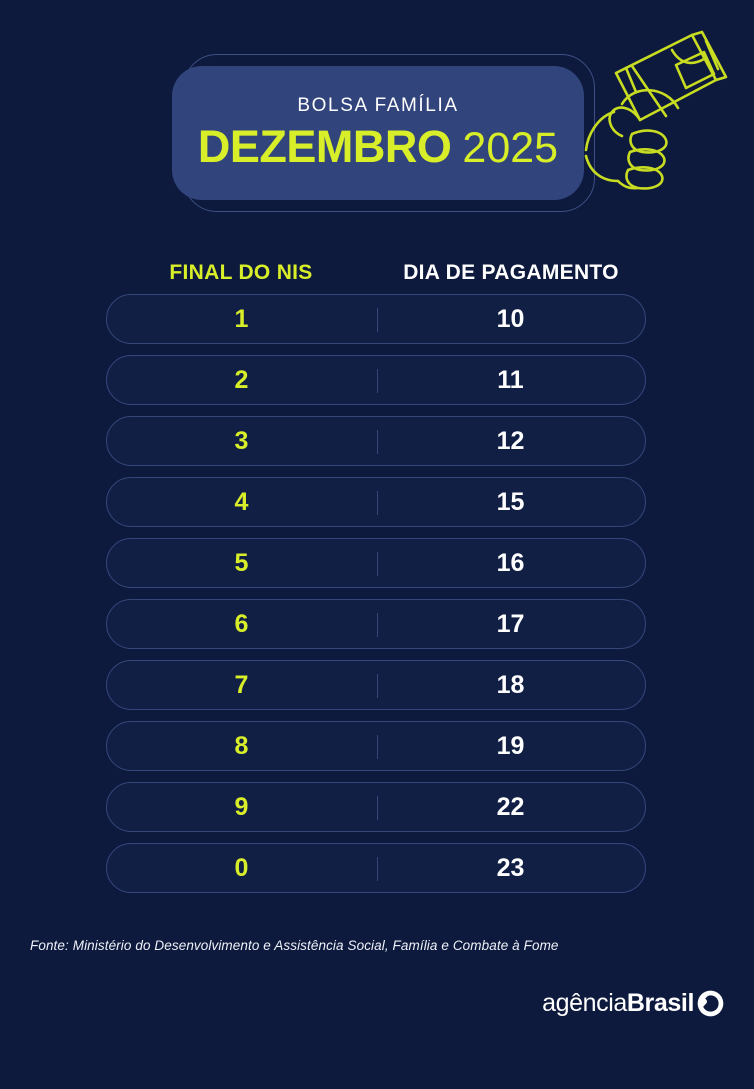 Image resolution: width=754 pixels, height=1089 pixels. Describe the element at coordinates (510, 745) in the screenshot. I see `cell-dia-de-pagamento: 19` at that location.